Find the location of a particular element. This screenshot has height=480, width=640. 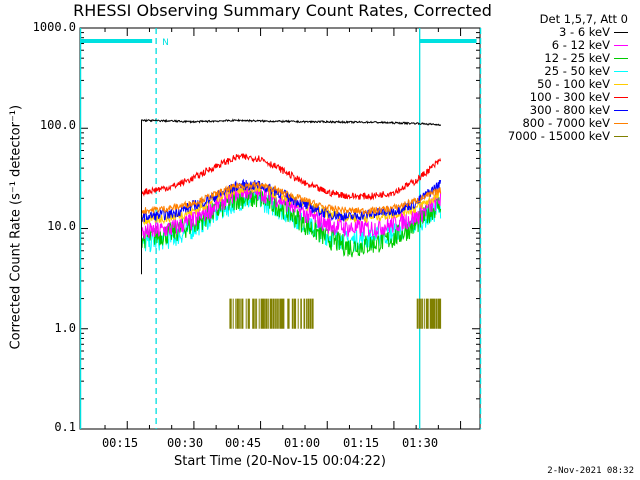

legend-entry: 12 - 25 keV is located at coordinates (561, 58).